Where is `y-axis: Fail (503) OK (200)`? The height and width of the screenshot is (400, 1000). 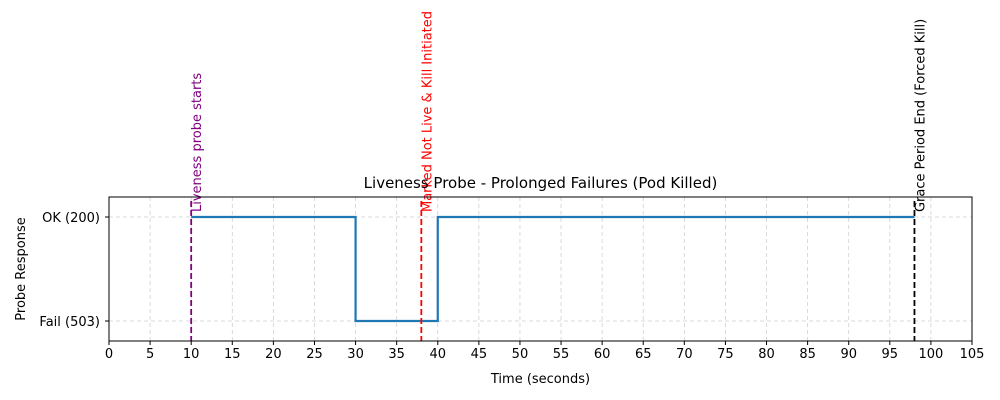
y-axis: Fail (503) OK (200) is located at coordinates (74, 270).